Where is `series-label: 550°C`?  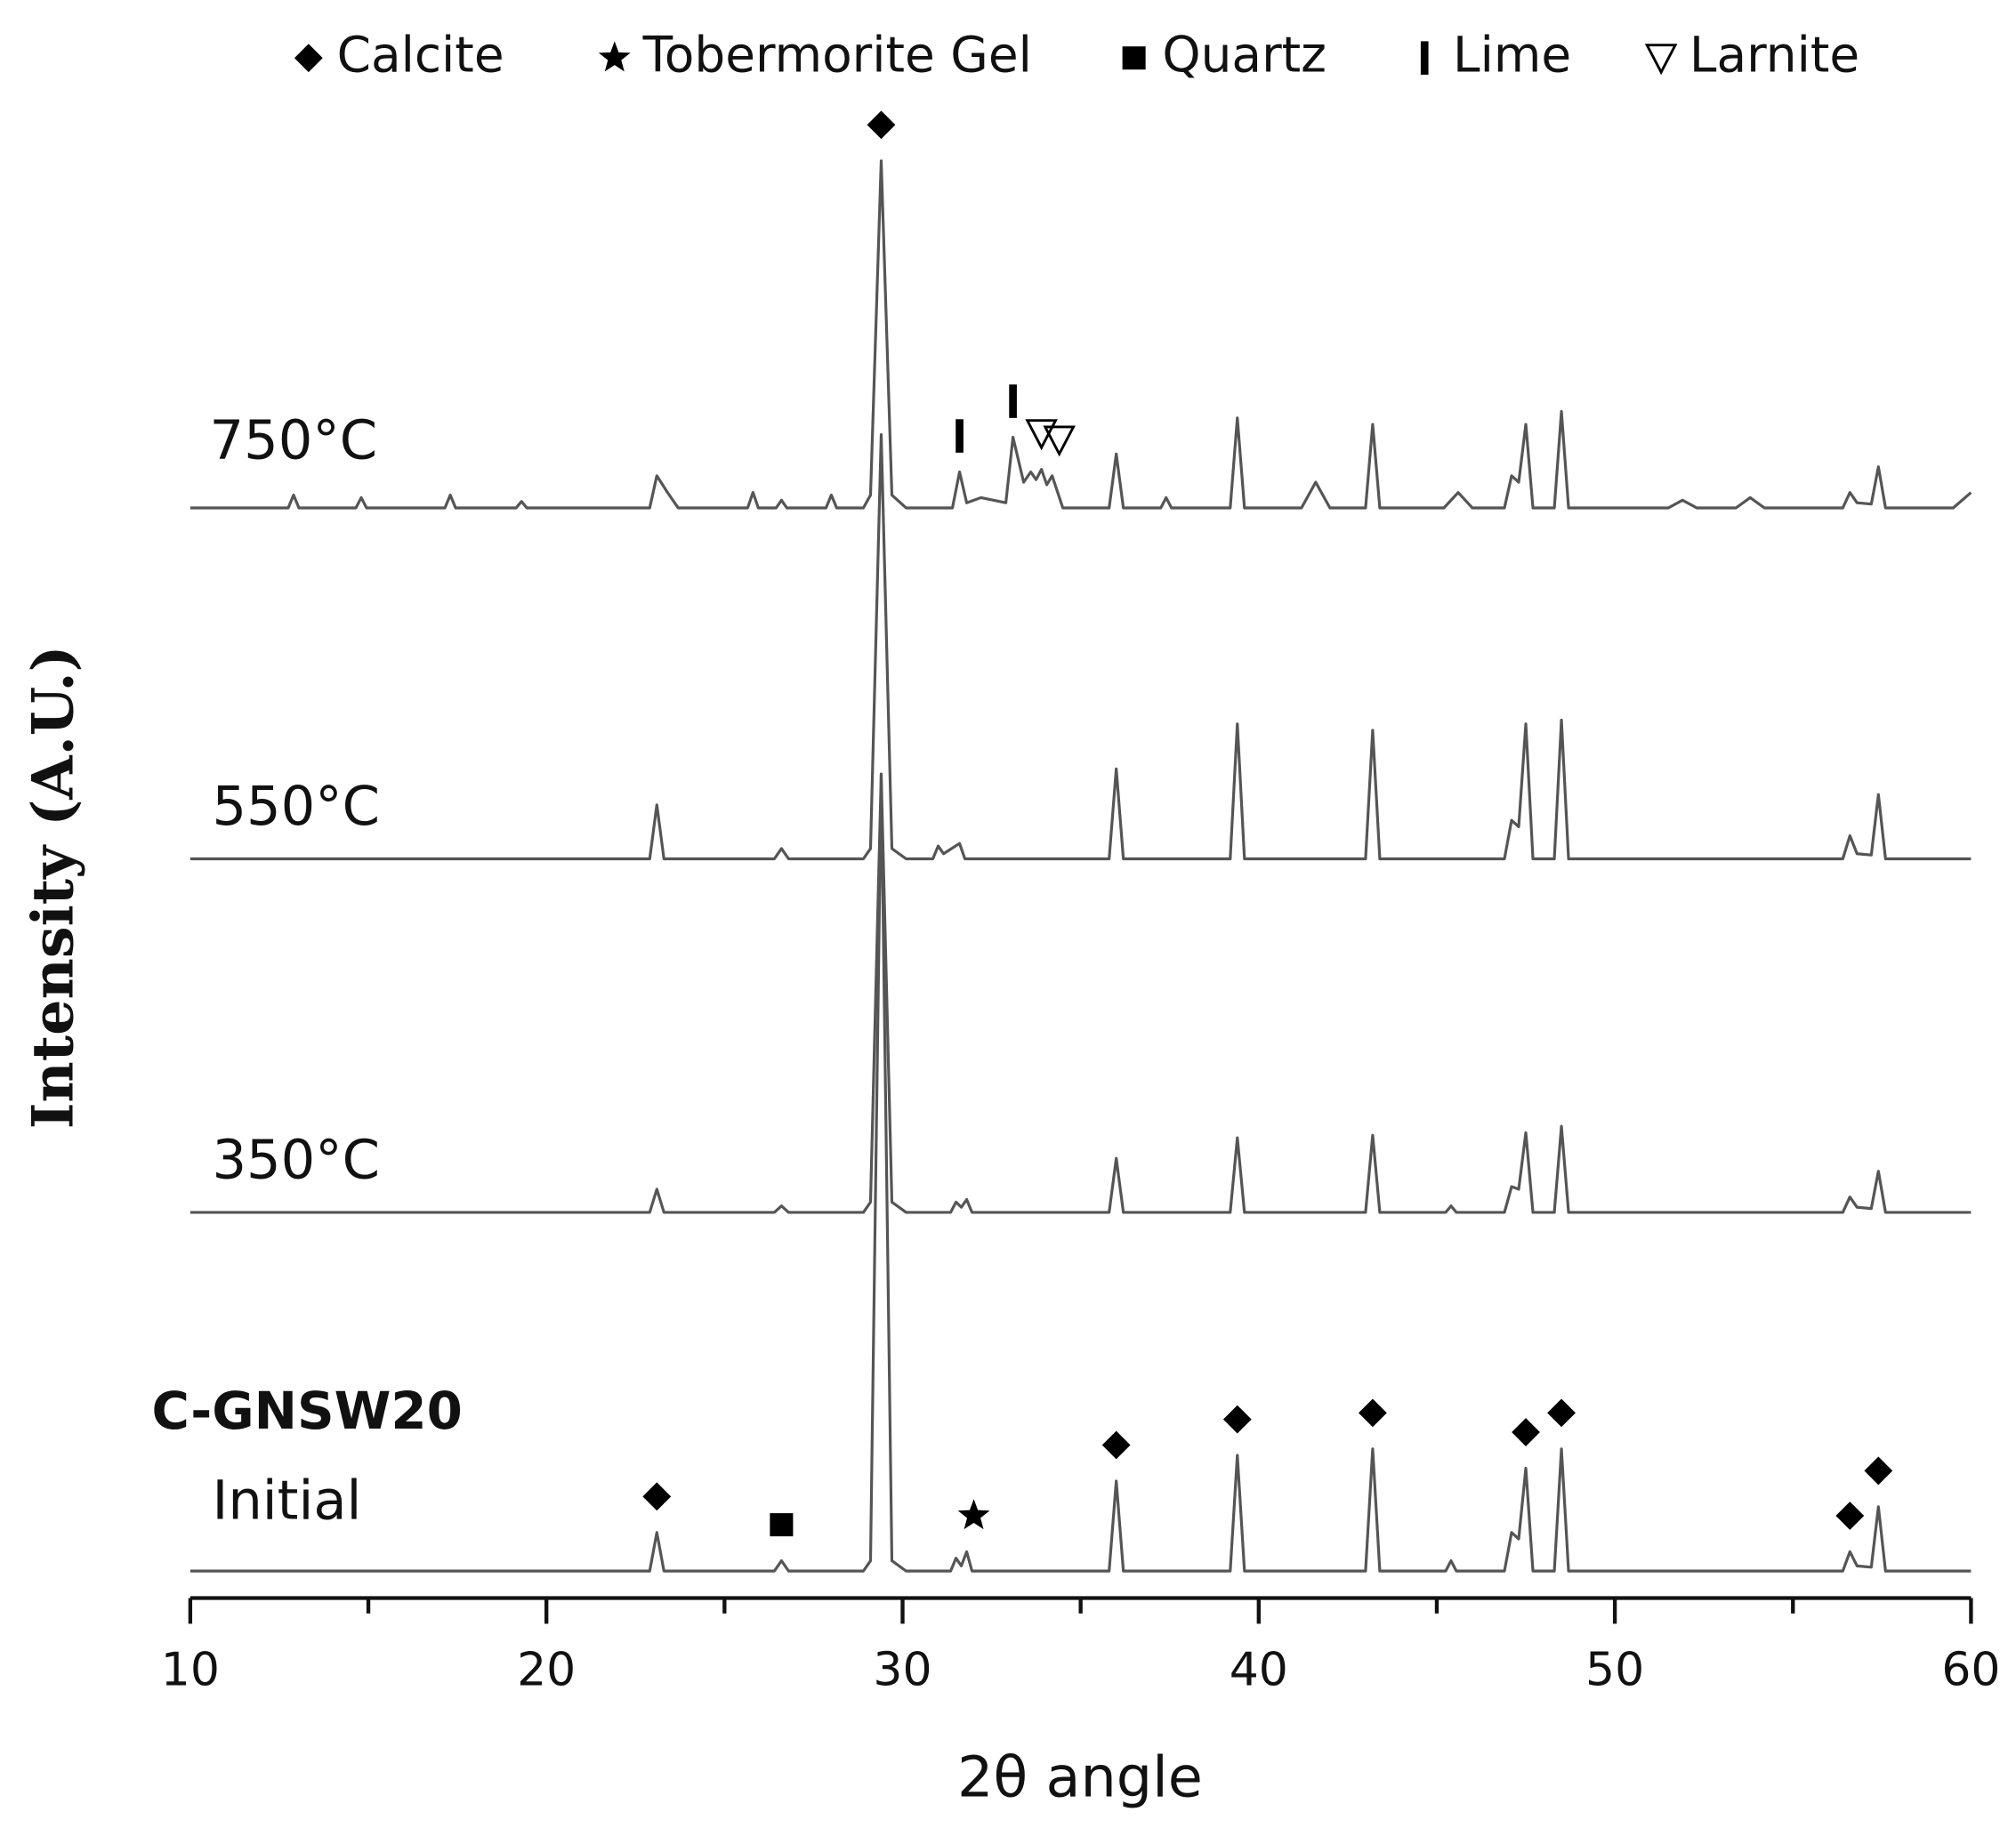 series-label: 550°C is located at coordinates (296, 807).